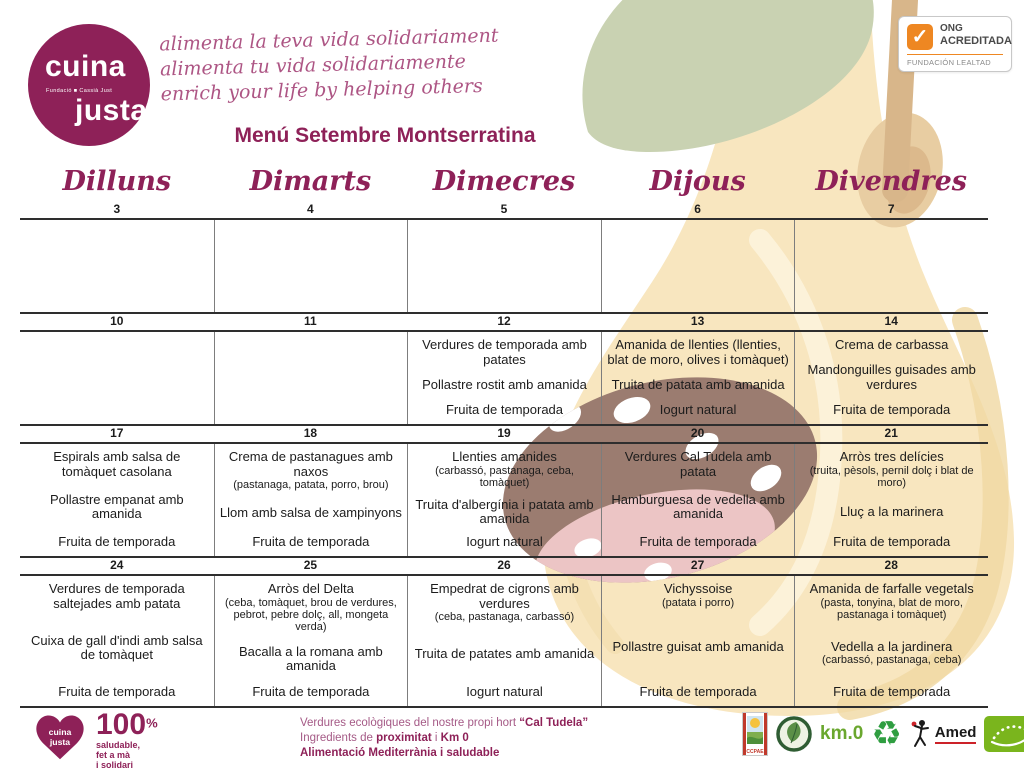 The height and width of the screenshot is (768, 1024). Describe the element at coordinates (79, 91) in the screenshot. I see `logo-subtitle: Fundació ■ Cassià Just` at that location.